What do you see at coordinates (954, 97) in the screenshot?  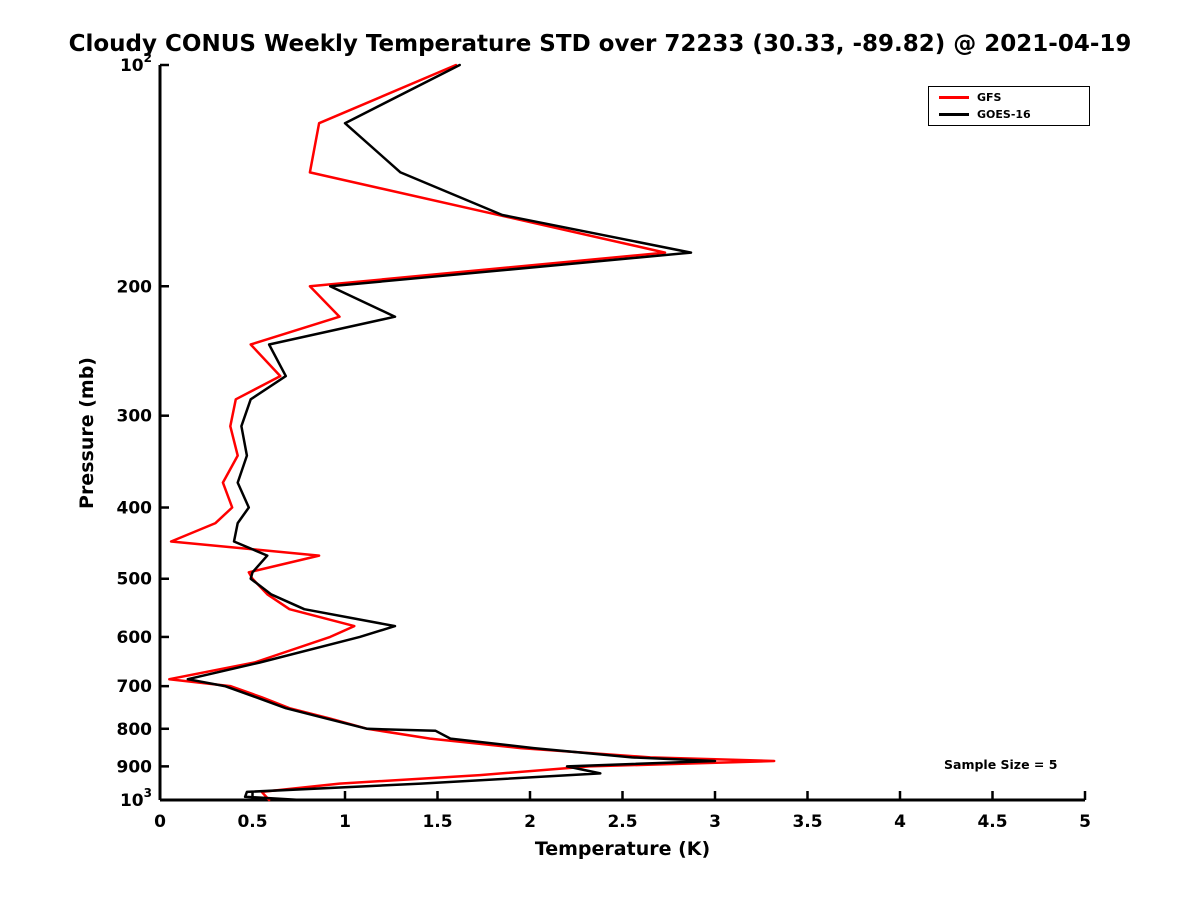 I see `legend-line-swatch-gfs` at bounding box center [954, 97].